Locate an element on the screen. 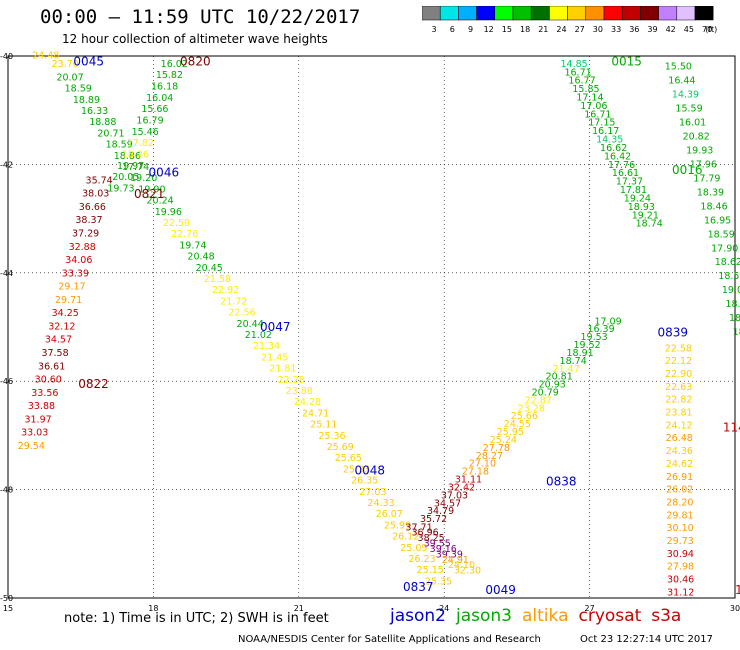  y-tick-label: -40 is located at coordinates (6, 56).